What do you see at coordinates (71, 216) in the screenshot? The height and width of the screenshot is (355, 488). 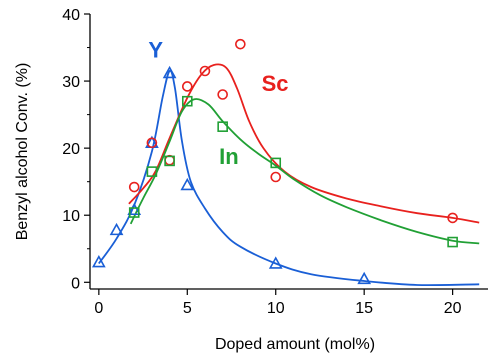 I see `y-tick-label: 10` at bounding box center [71, 216].